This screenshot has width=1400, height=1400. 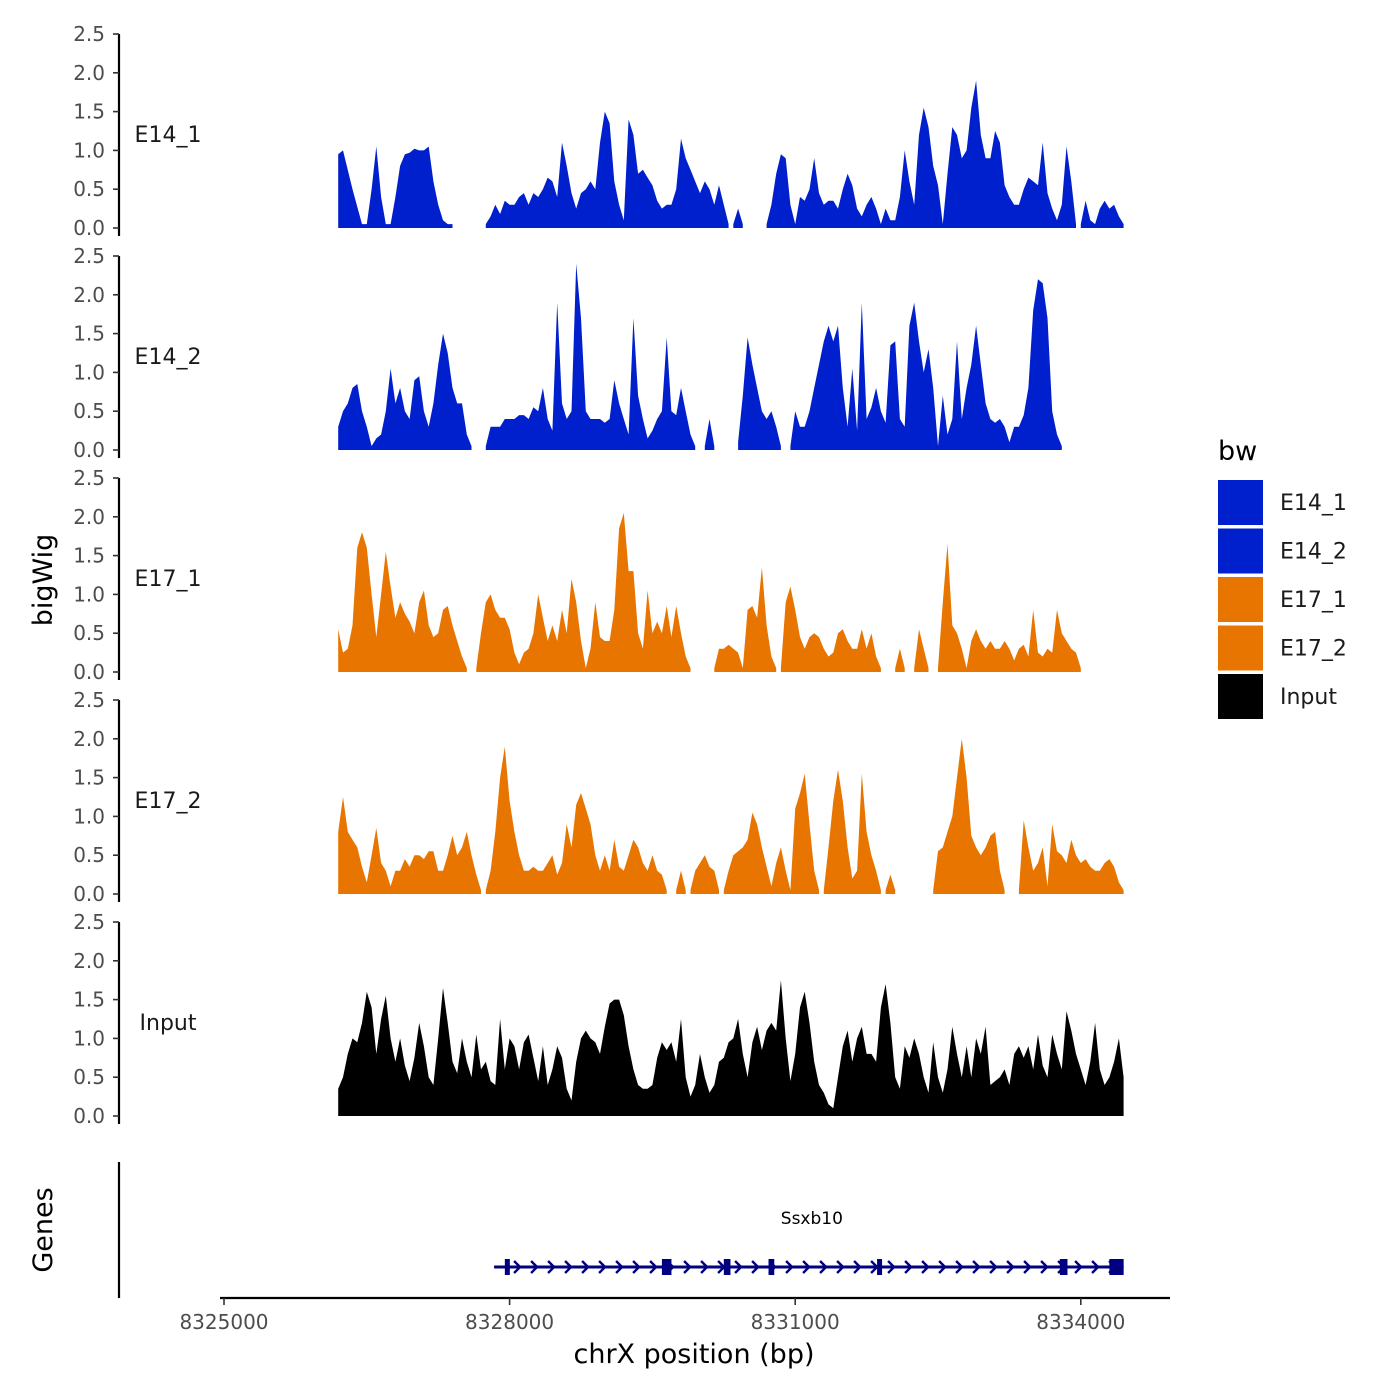 What do you see at coordinates (1080, 1322) in the screenshot?
I see `x-tick-label: 8334000` at bounding box center [1080, 1322].